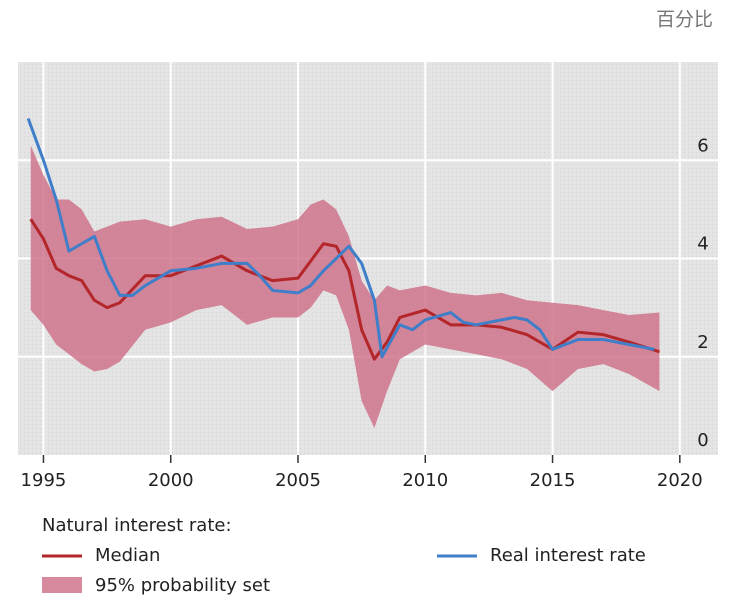  Describe the element at coordinates (702, 244) in the screenshot. I see `y-tick-label: 4` at that location.